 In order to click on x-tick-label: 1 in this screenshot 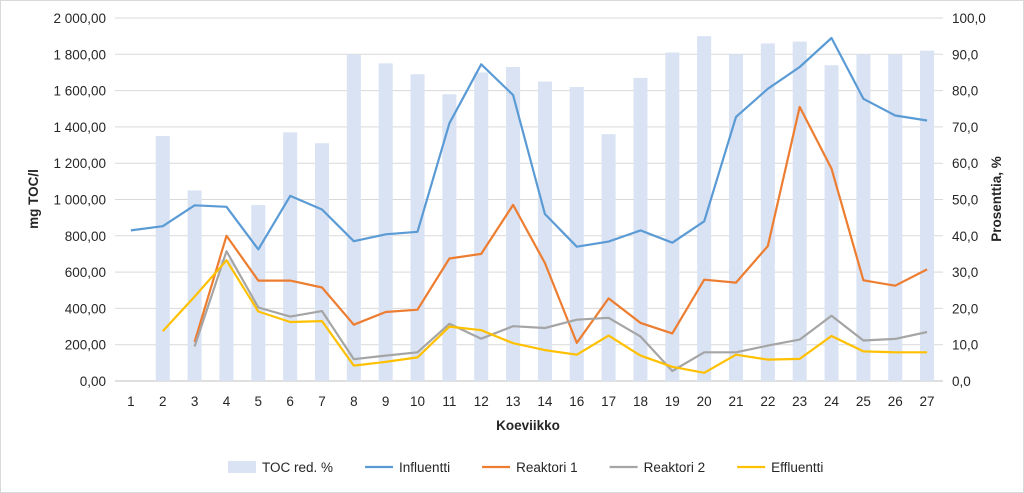, I will do `click(131, 401)`.